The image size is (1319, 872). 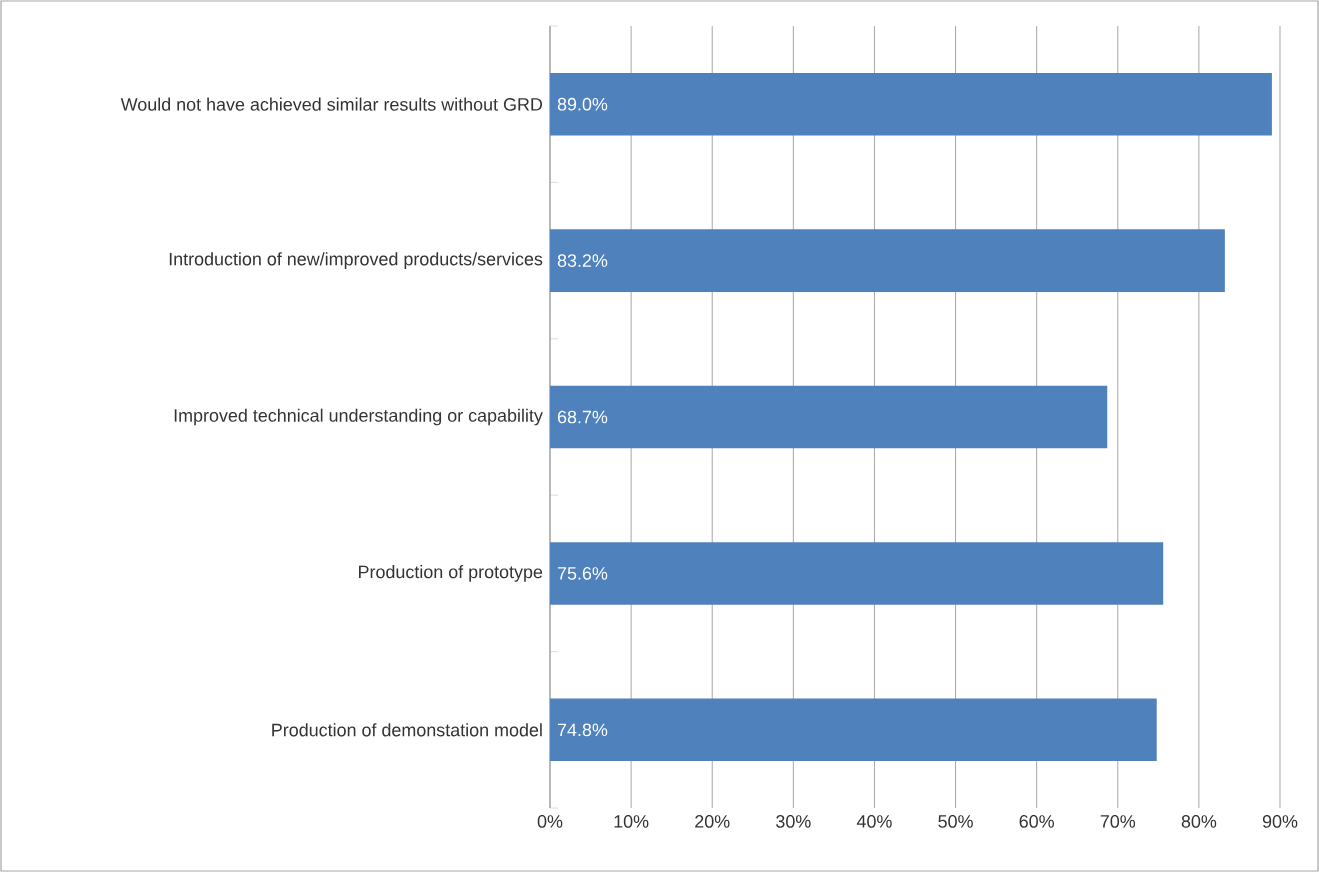 What do you see at coordinates (451, 573) in the screenshot?
I see `y-tick-label: Production of prototype` at bounding box center [451, 573].